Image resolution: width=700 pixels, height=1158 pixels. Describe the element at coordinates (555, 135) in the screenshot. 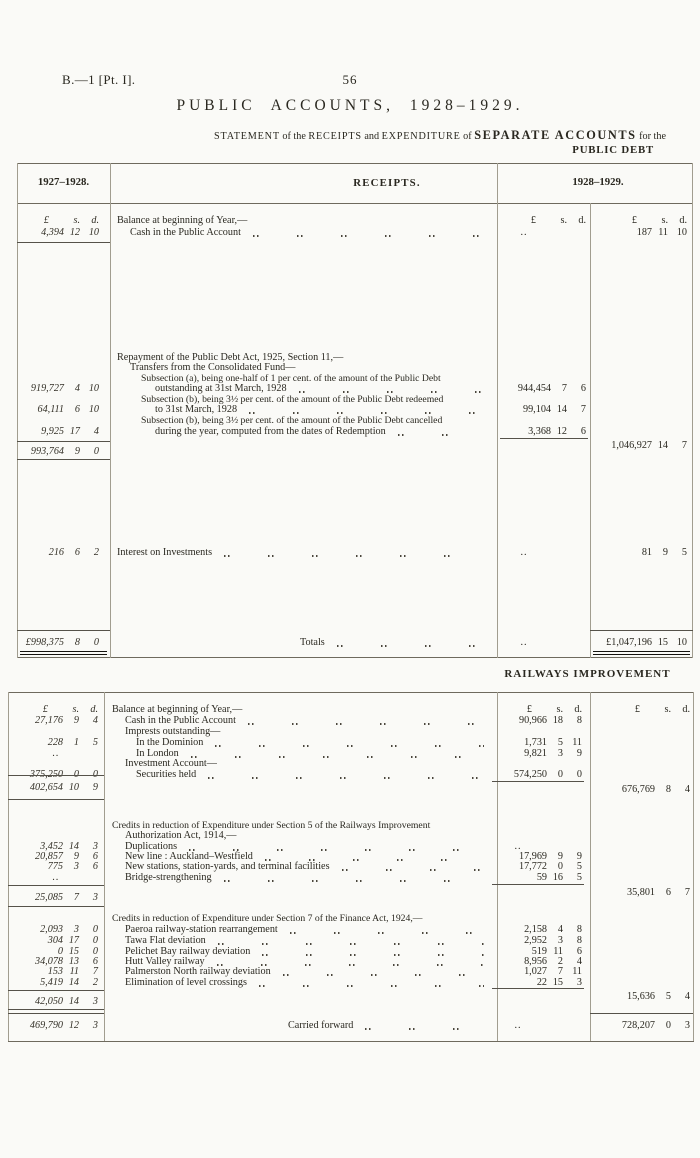

I see `separate-accounts-label: SEPARATE ACCOUNTS` at that location.